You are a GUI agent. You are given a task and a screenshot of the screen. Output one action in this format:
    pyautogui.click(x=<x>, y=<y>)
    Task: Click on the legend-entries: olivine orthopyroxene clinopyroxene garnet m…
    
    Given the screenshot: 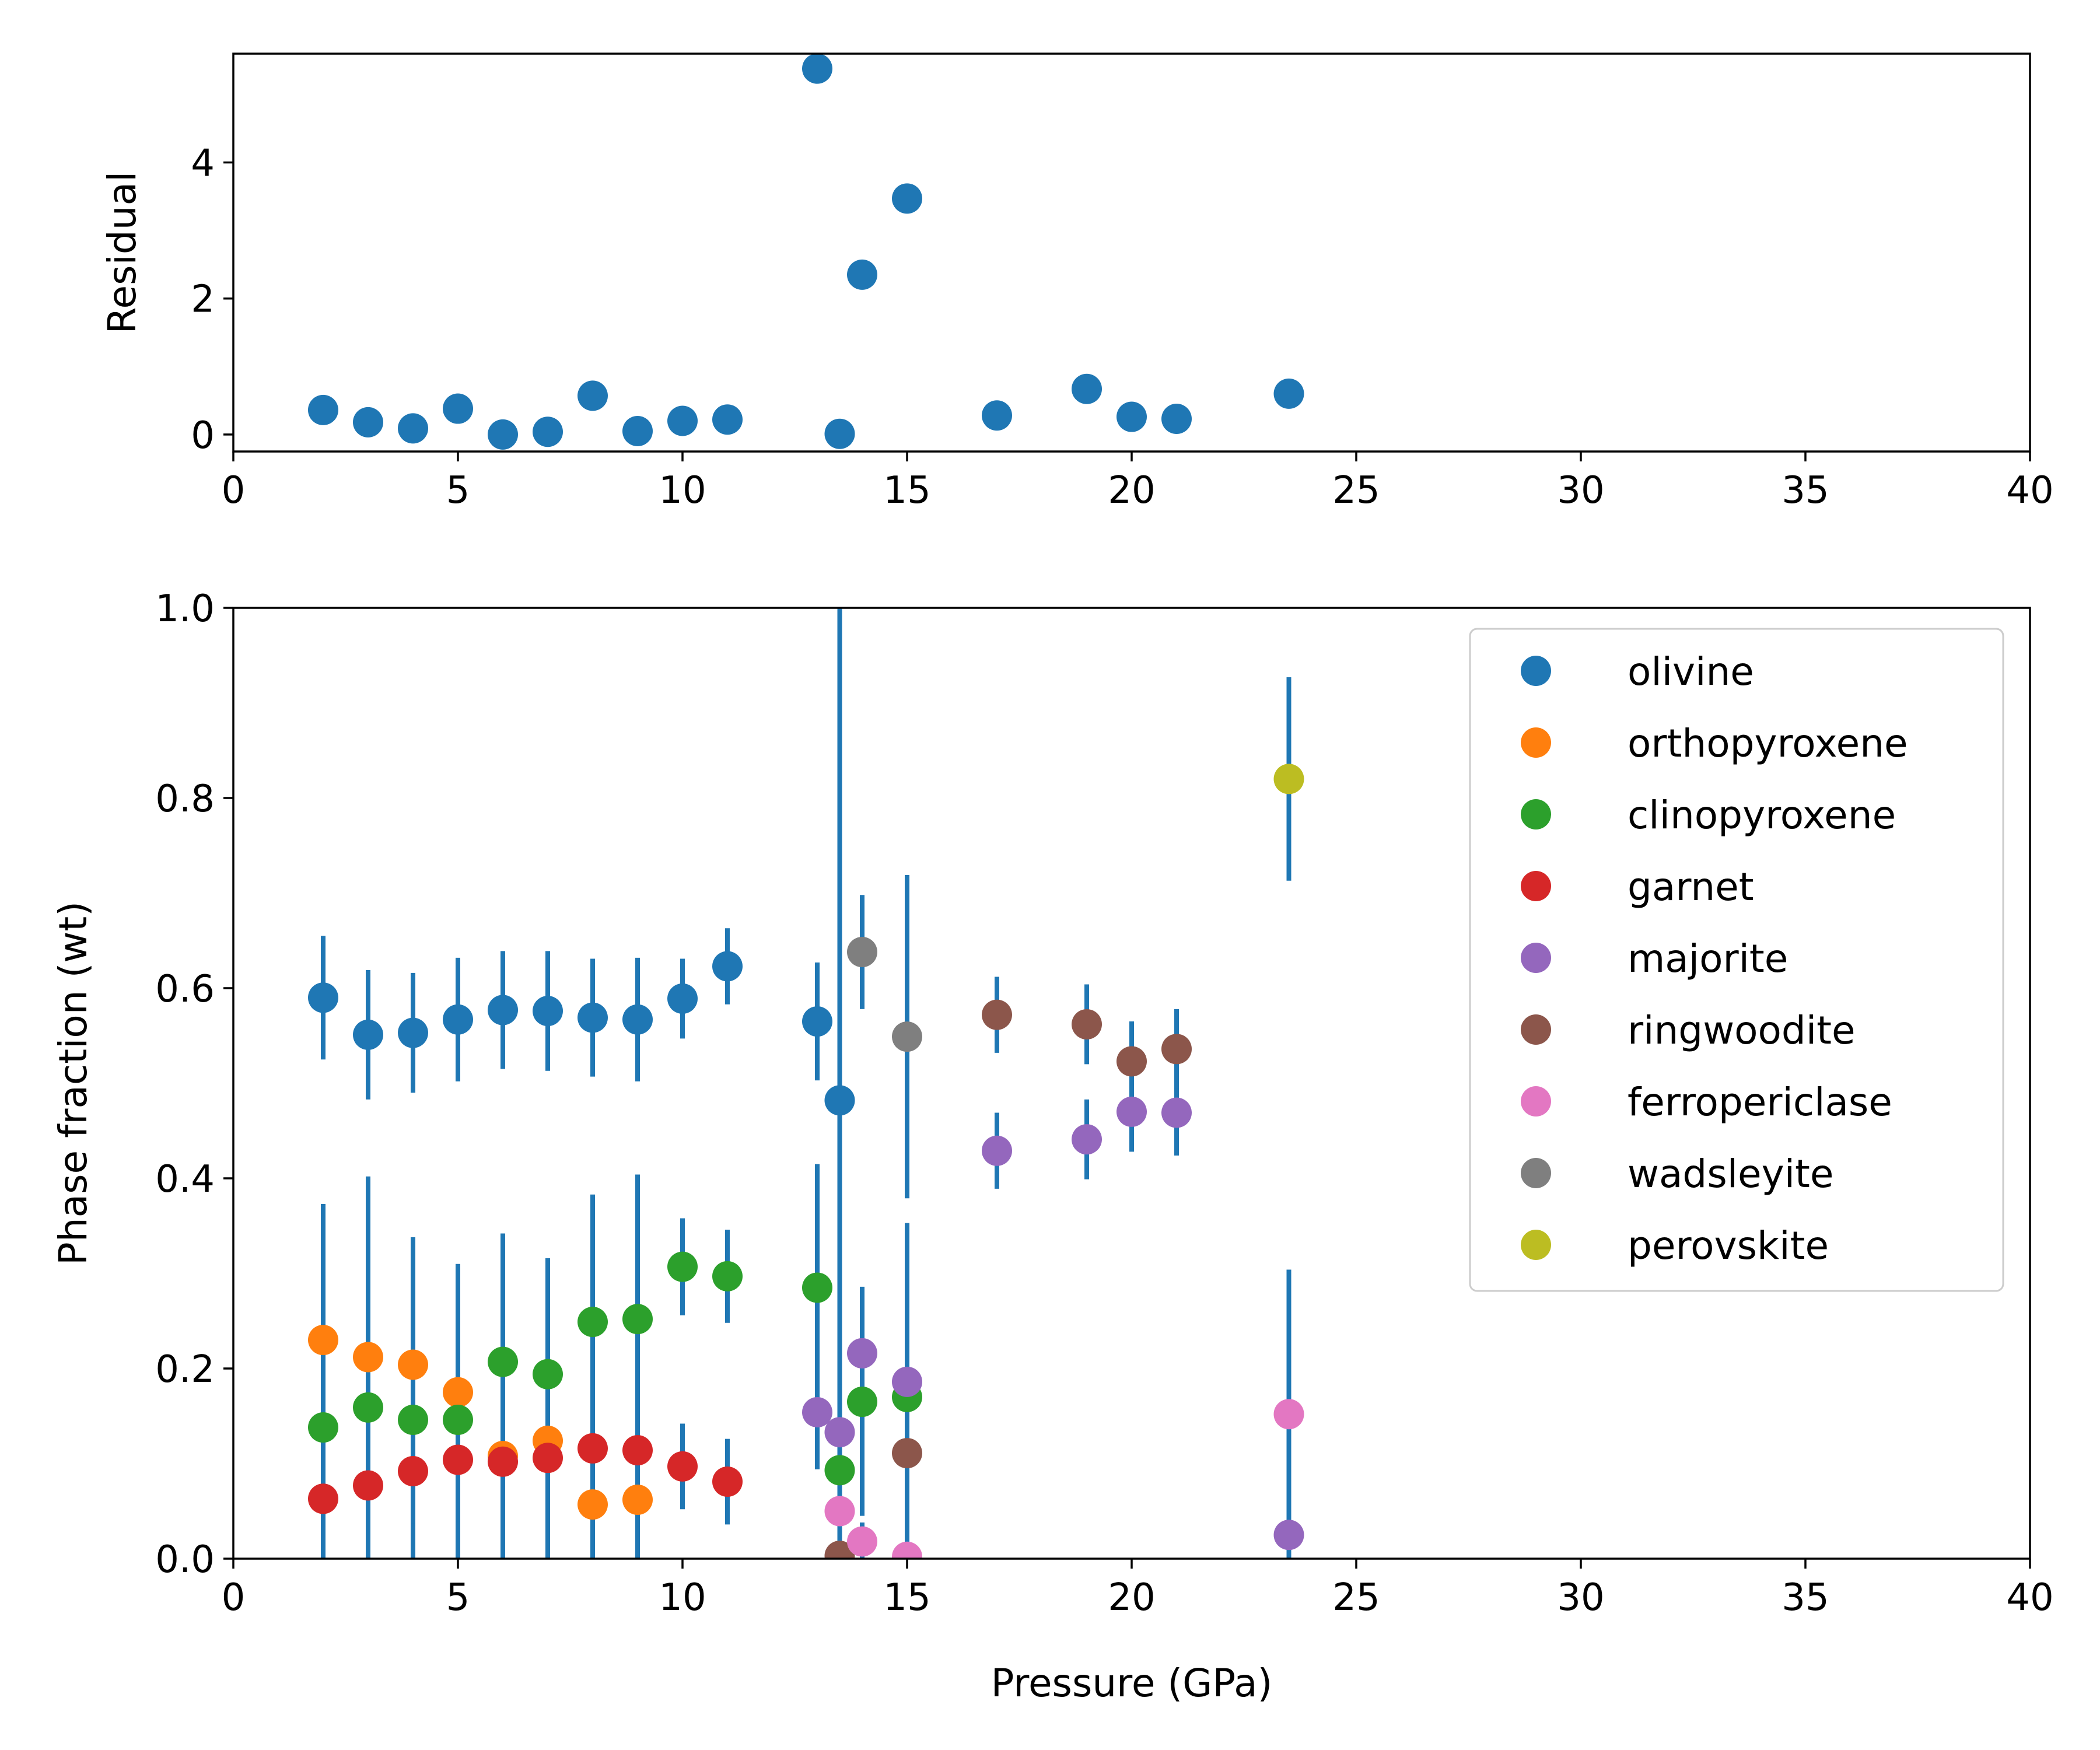 What is the action you would take?
    pyautogui.click(x=1714, y=958)
    